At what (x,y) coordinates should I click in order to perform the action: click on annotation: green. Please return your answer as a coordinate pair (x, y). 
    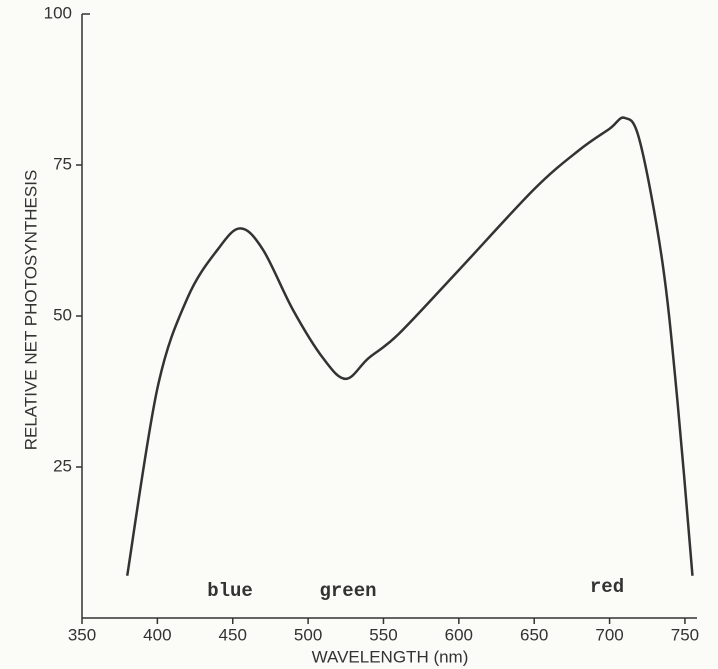
    Looking at the image, I should click on (347, 591).